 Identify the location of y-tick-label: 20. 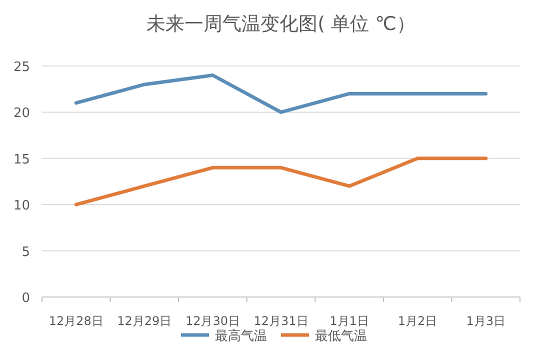
(21, 114).